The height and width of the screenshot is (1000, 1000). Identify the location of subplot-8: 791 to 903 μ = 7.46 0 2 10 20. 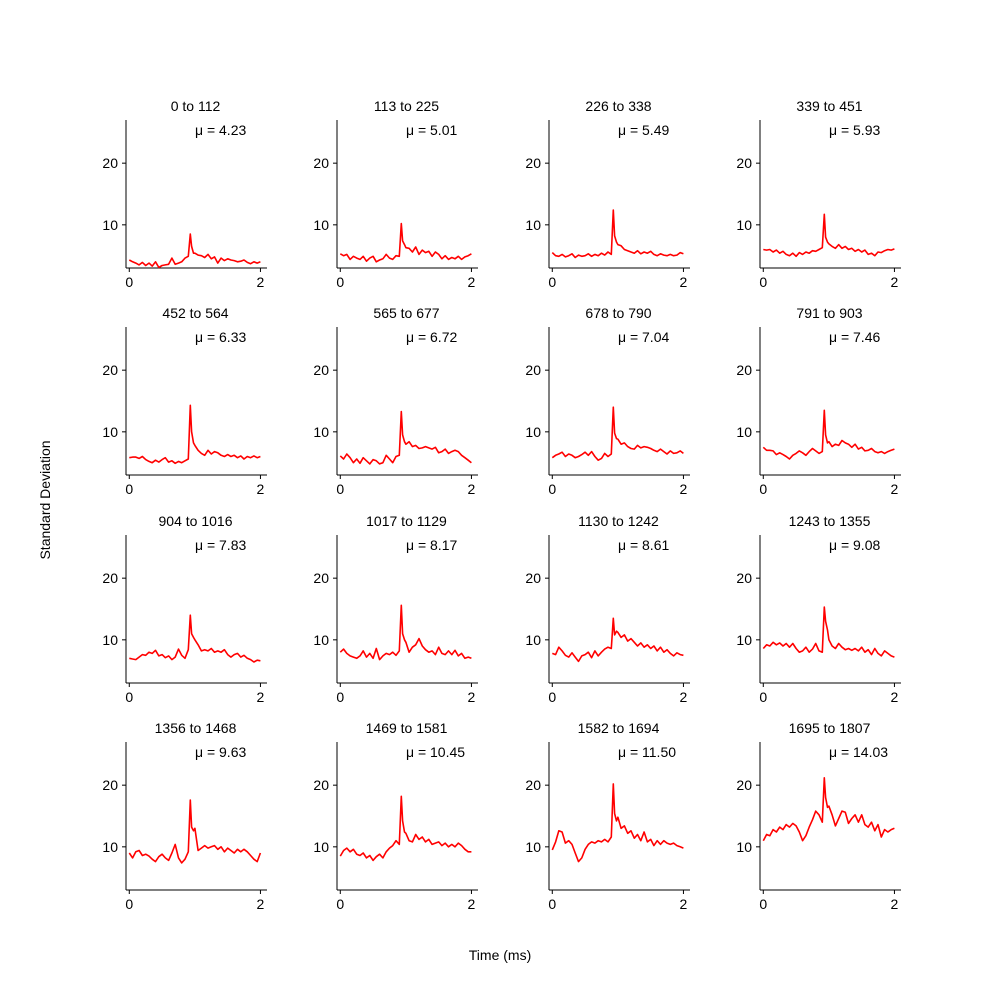
(818, 401).